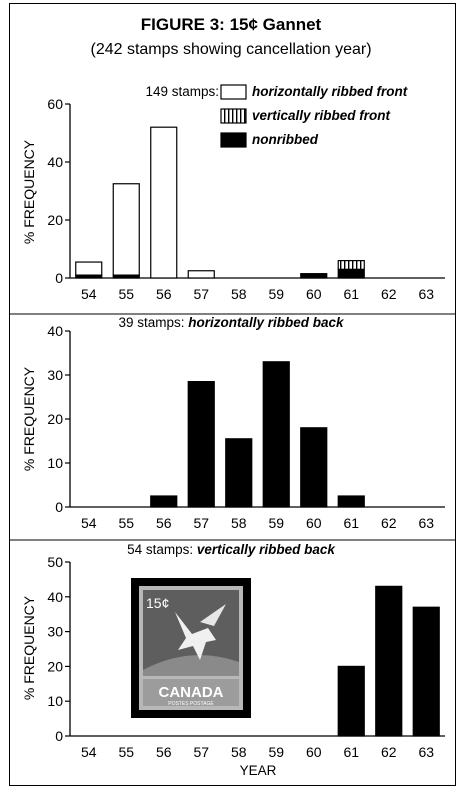 The height and width of the screenshot is (789, 462). Describe the element at coordinates (195, 636) in the screenshot. I see `gannet-bird-icon` at that location.